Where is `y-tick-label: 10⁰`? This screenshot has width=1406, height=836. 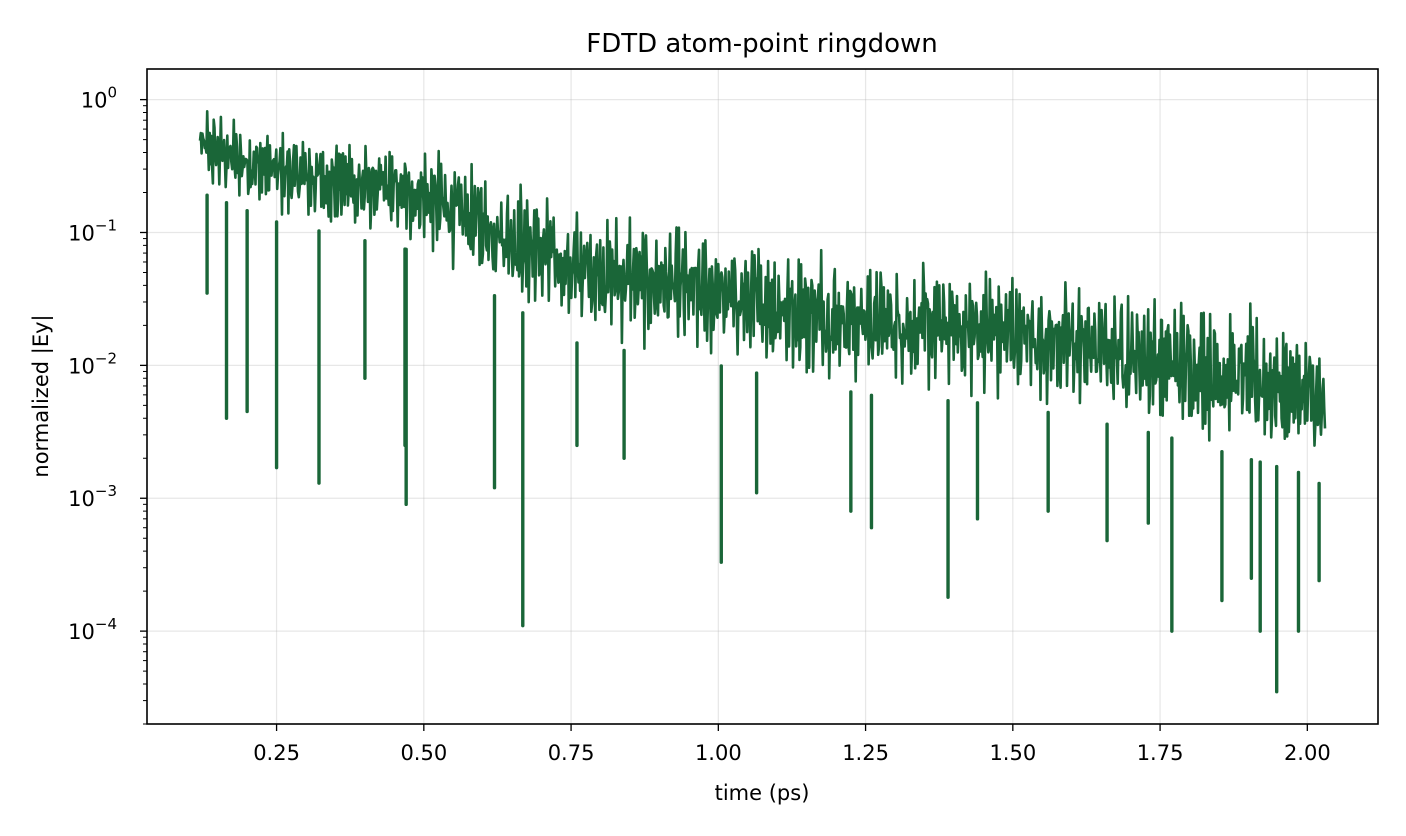
y-tick-label: 10⁰ is located at coordinates (99, 98).